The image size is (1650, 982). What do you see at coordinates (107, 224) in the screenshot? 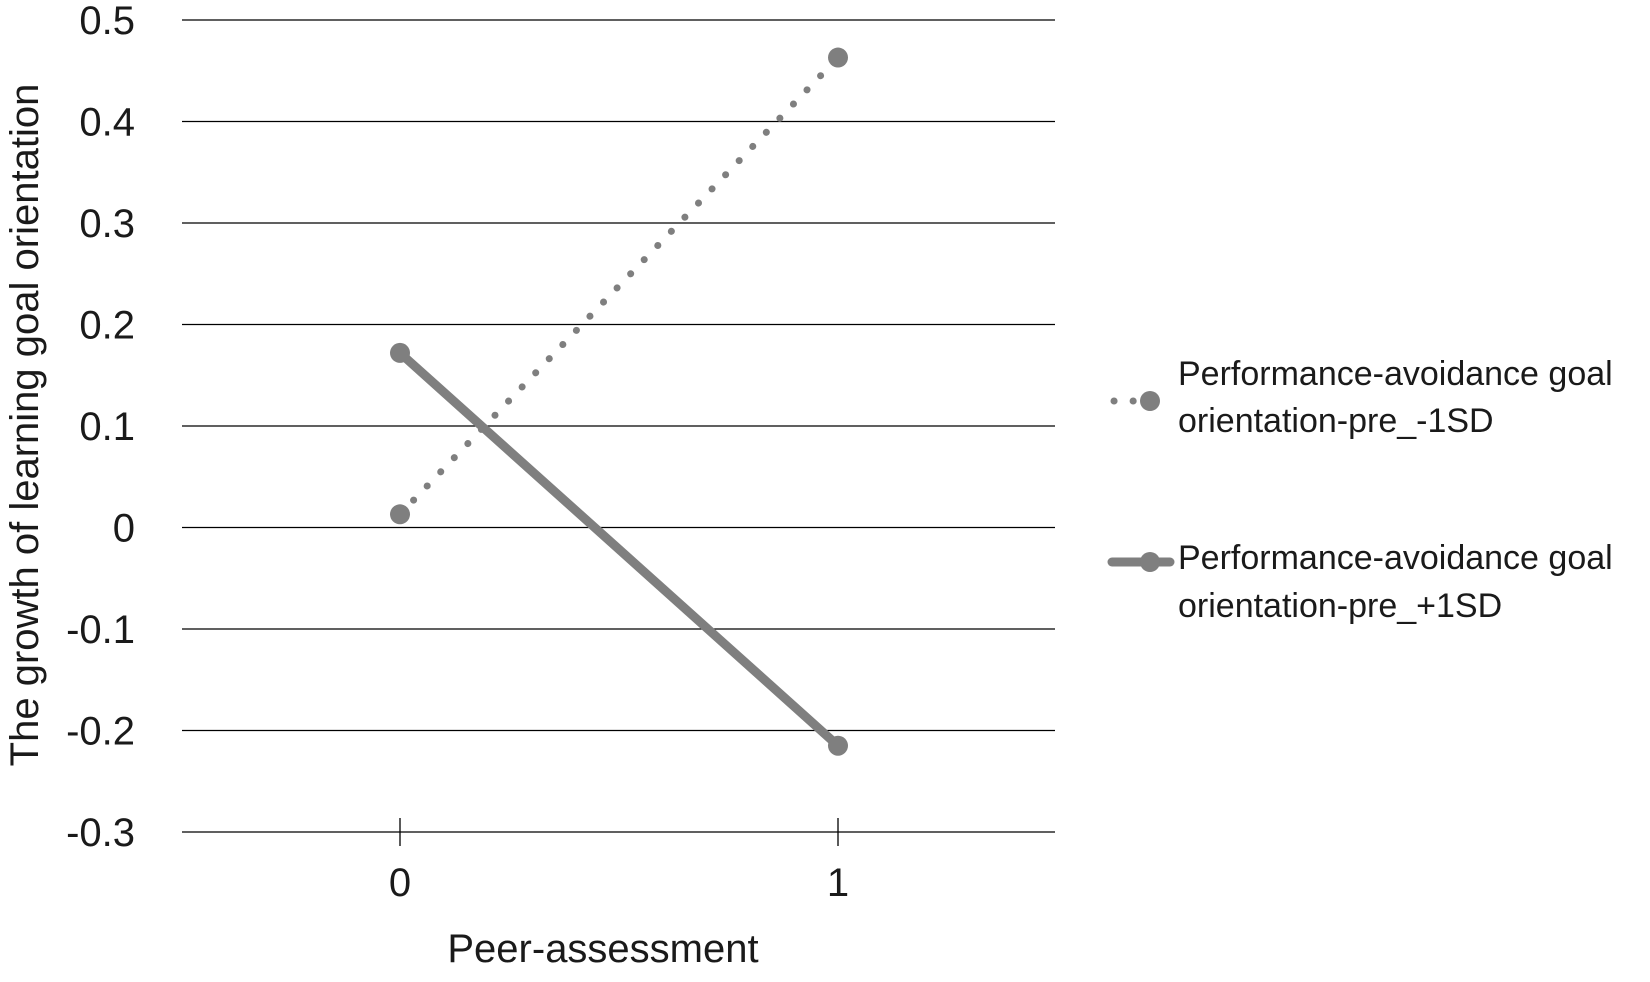
I see `y-tick-label: 0.3` at bounding box center [107, 224].